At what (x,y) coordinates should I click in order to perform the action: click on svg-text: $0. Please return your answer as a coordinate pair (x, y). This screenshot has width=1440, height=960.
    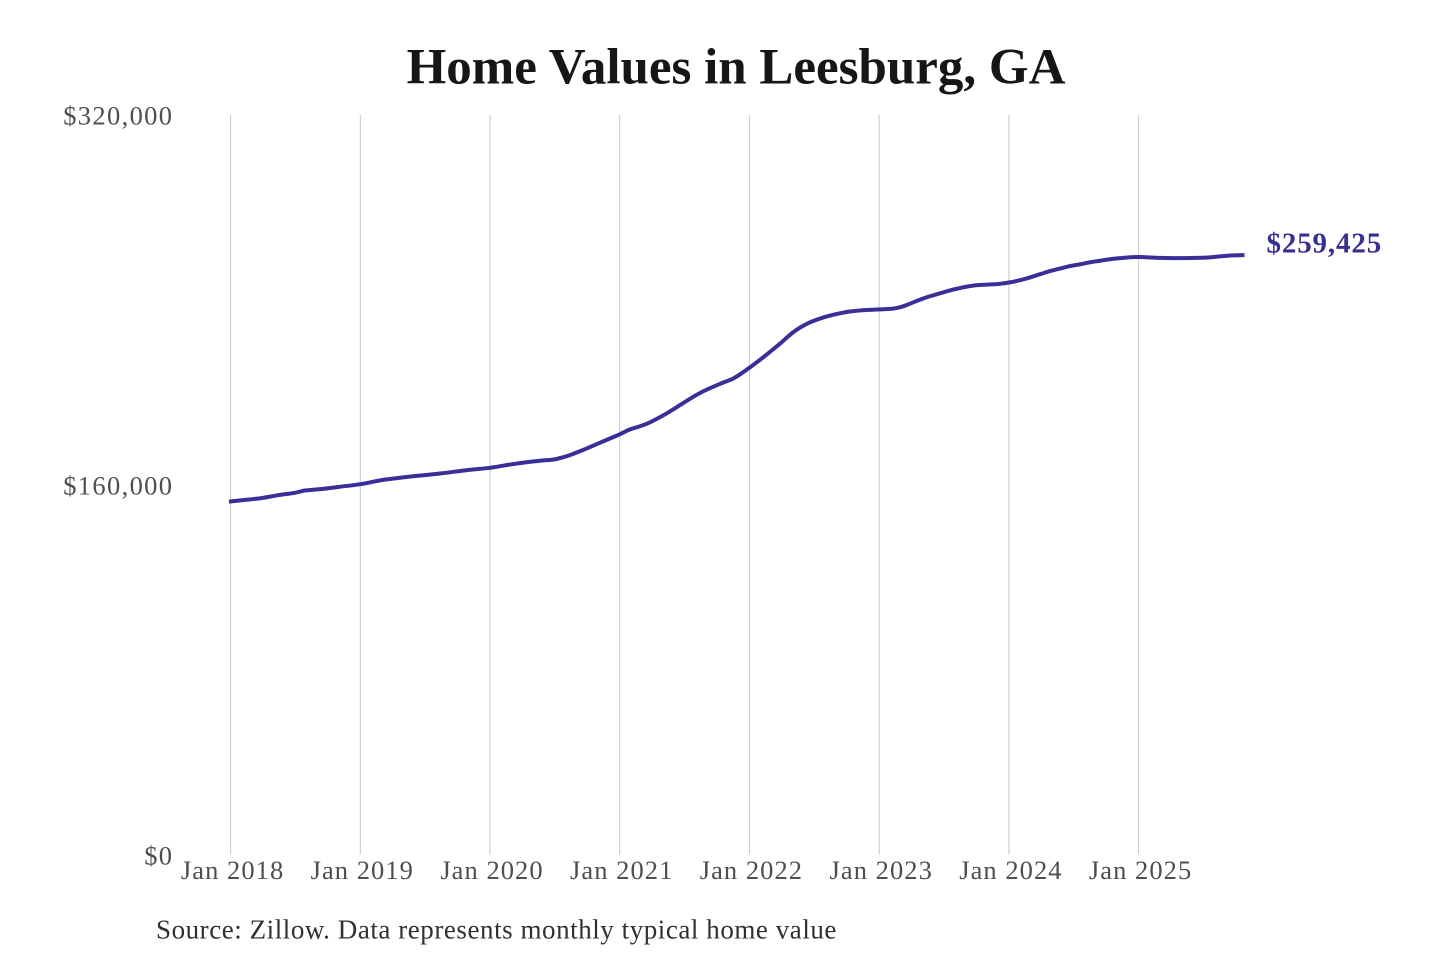
    Looking at the image, I should click on (158, 855).